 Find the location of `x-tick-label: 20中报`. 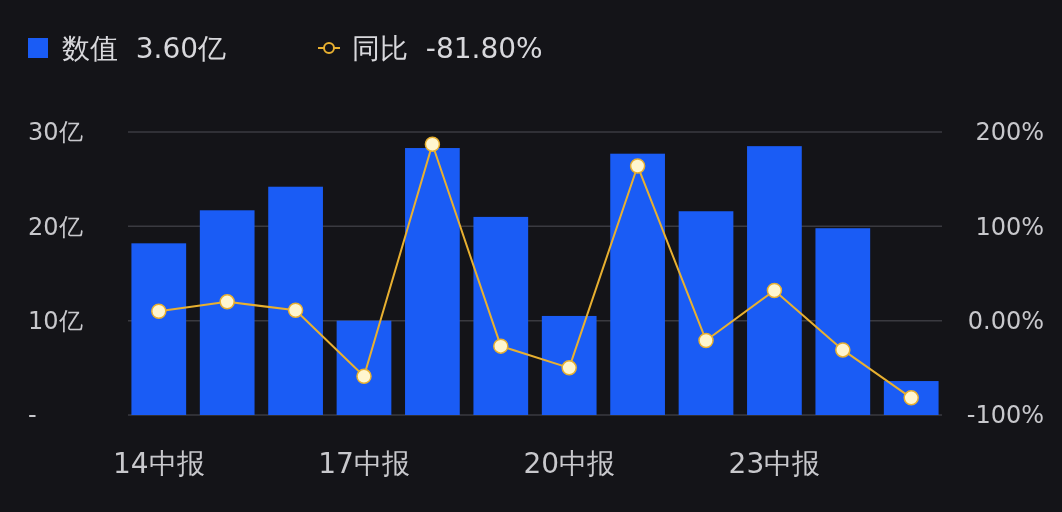

x-tick-label: 20中报 is located at coordinates (569, 463).